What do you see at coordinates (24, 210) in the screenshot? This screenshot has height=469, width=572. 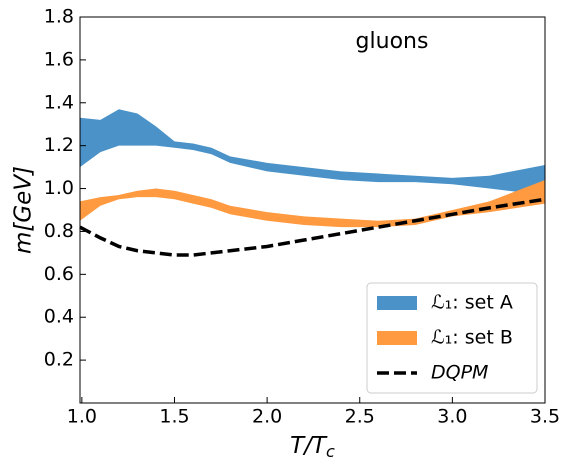 I see `y-axis-label: m[GeV]` at bounding box center [24, 210].